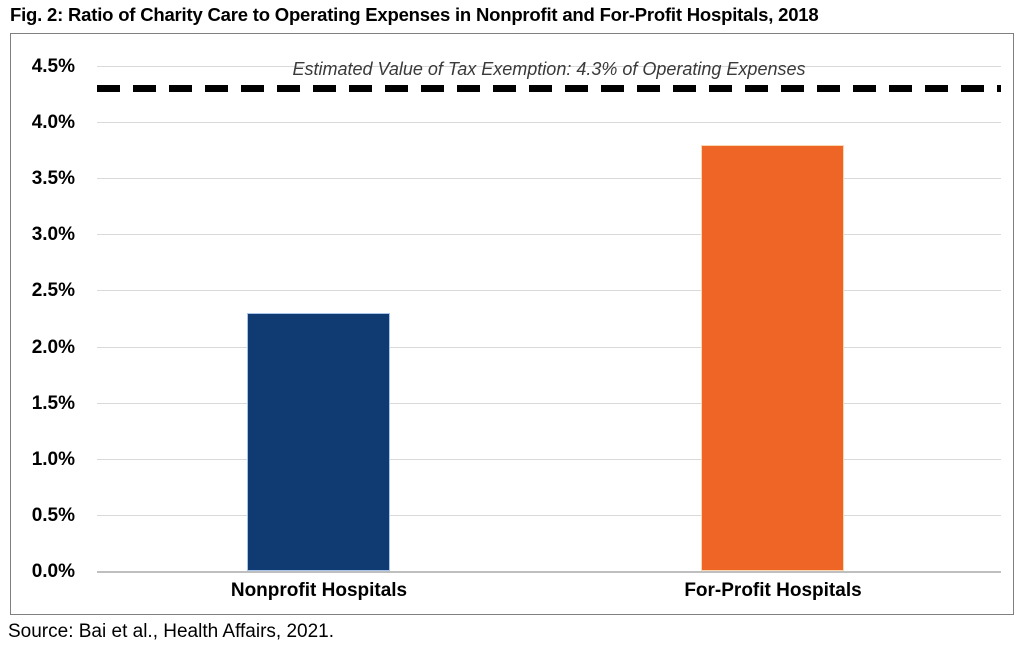 The width and height of the screenshot is (1024, 651). What do you see at coordinates (53, 178) in the screenshot?
I see `y-axis-label-3_5: 3.5%` at bounding box center [53, 178].